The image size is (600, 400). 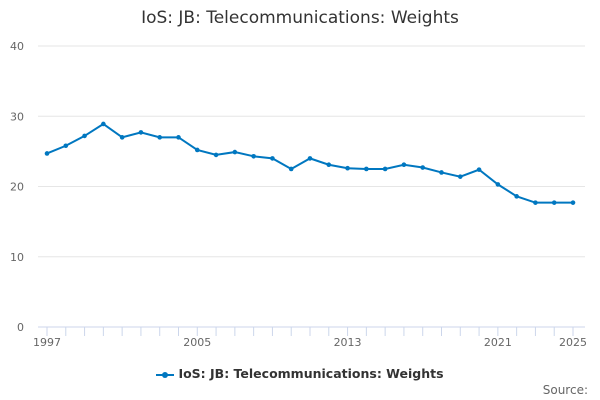 I want to click on legend-item: IoS: JB: Telecommunications: Weights, so click(x=300, y=373).